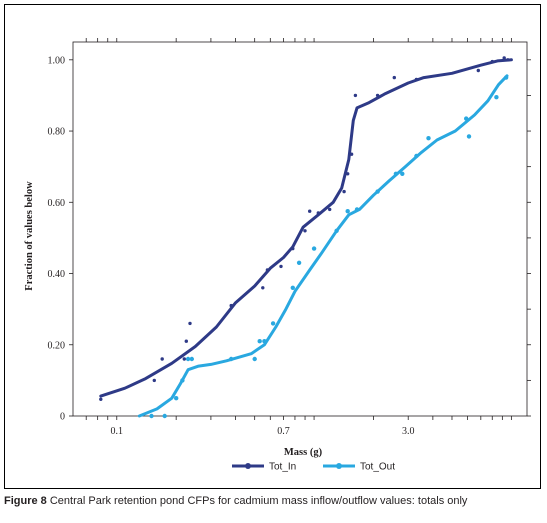 The width and height of the screenshot is (547, 523). What do you see at coordinates (408, 431) in the screenshot?
I see `x-tick-label-2: 3.0` at bounding box center [408, 431].